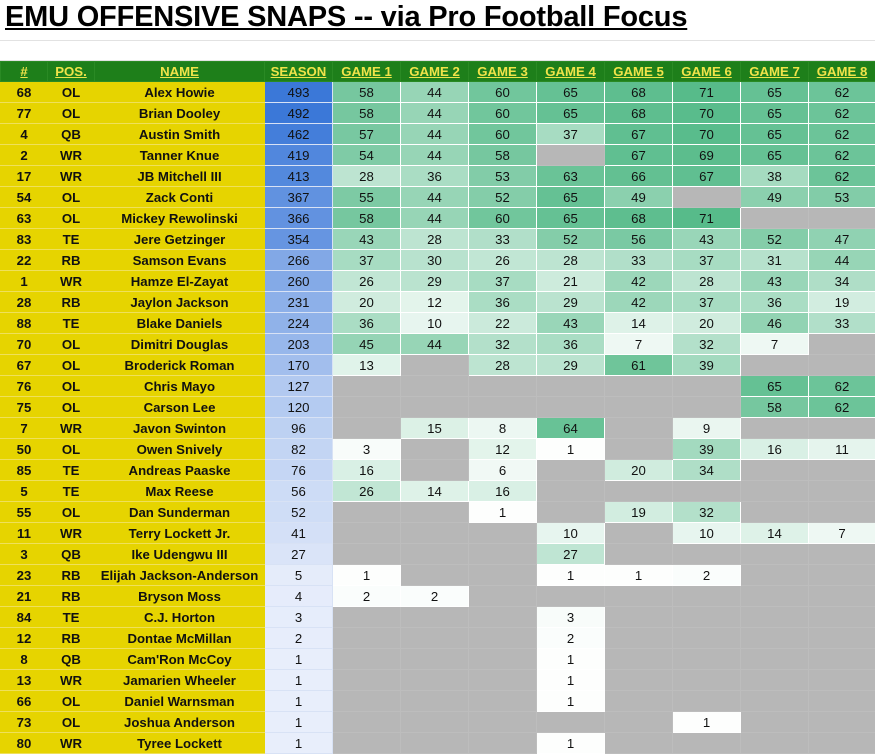  Describe the element at coordinates (180, 302) in the screenshot. I see `player-name-cell: Jaylon Jackson` at that location.